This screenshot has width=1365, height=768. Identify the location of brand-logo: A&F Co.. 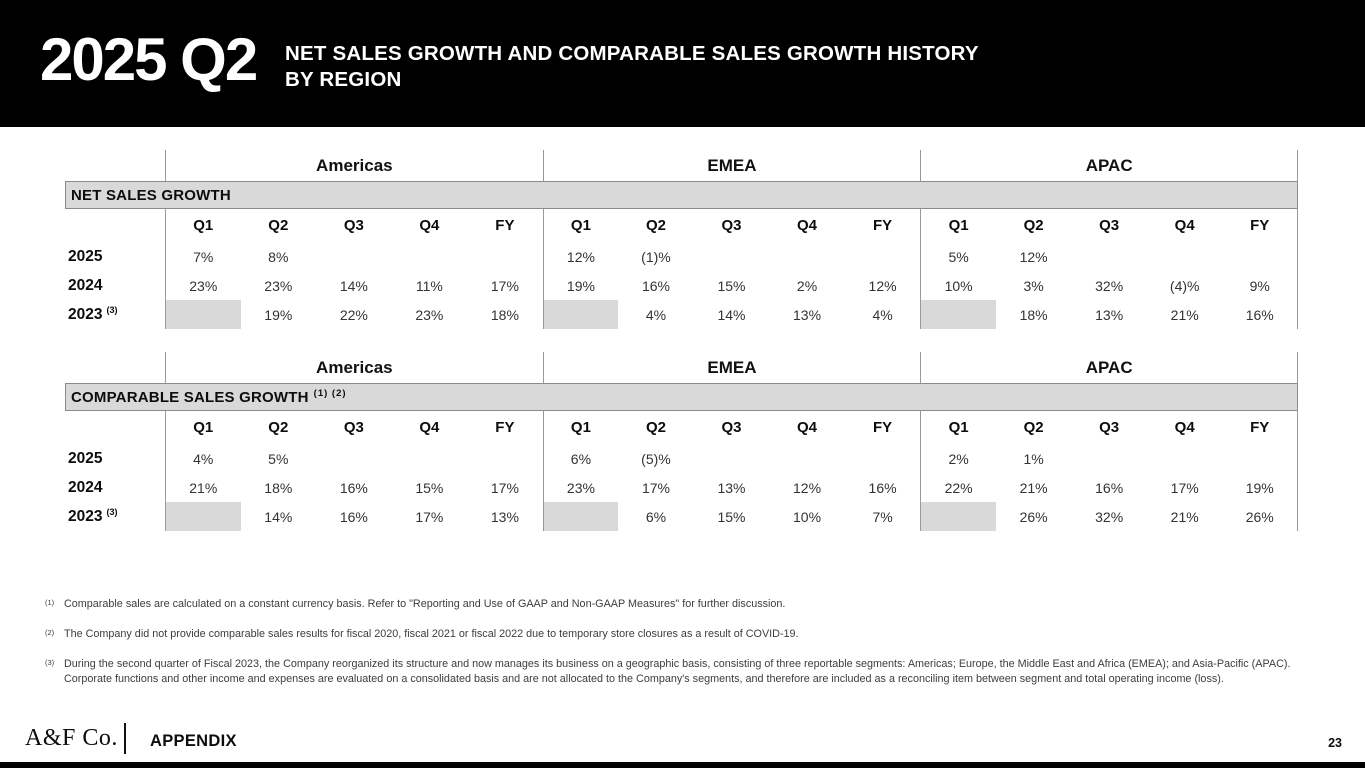
(71, 738).